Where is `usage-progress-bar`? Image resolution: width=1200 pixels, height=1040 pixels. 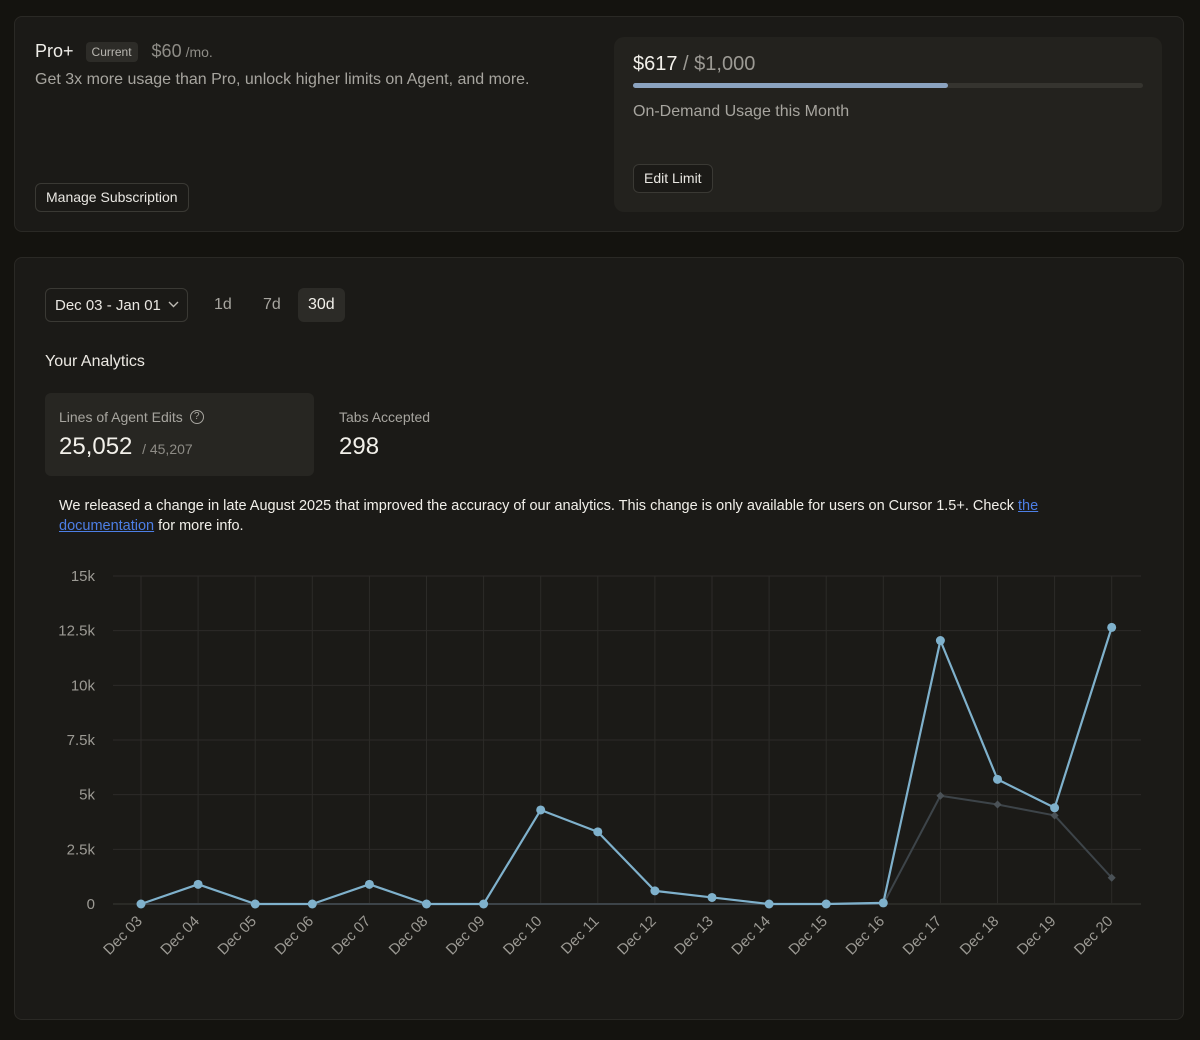 usage-progress-bar is located at coordinates (888, 85).